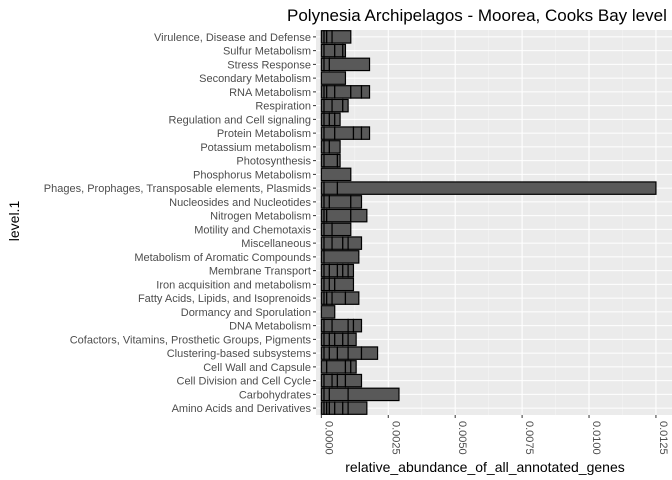 This screenshot has width=672, height=480. What do you see at coordinates (242, 409) in the screenshot?
I see `y-tick-label: Amino Acids and Derivatives` at bounding box center [242, 409].